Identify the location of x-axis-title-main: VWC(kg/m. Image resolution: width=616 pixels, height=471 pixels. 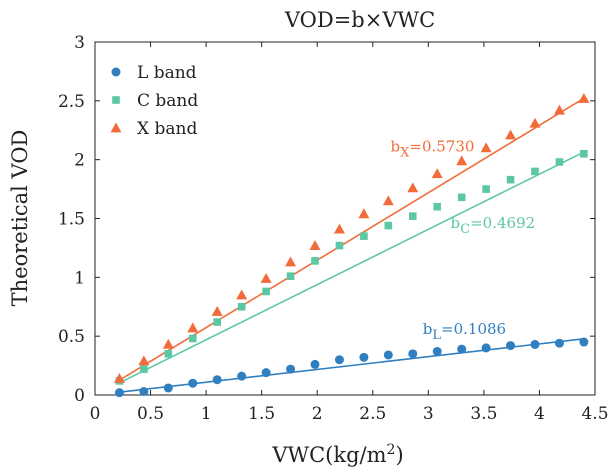
(328, 455).